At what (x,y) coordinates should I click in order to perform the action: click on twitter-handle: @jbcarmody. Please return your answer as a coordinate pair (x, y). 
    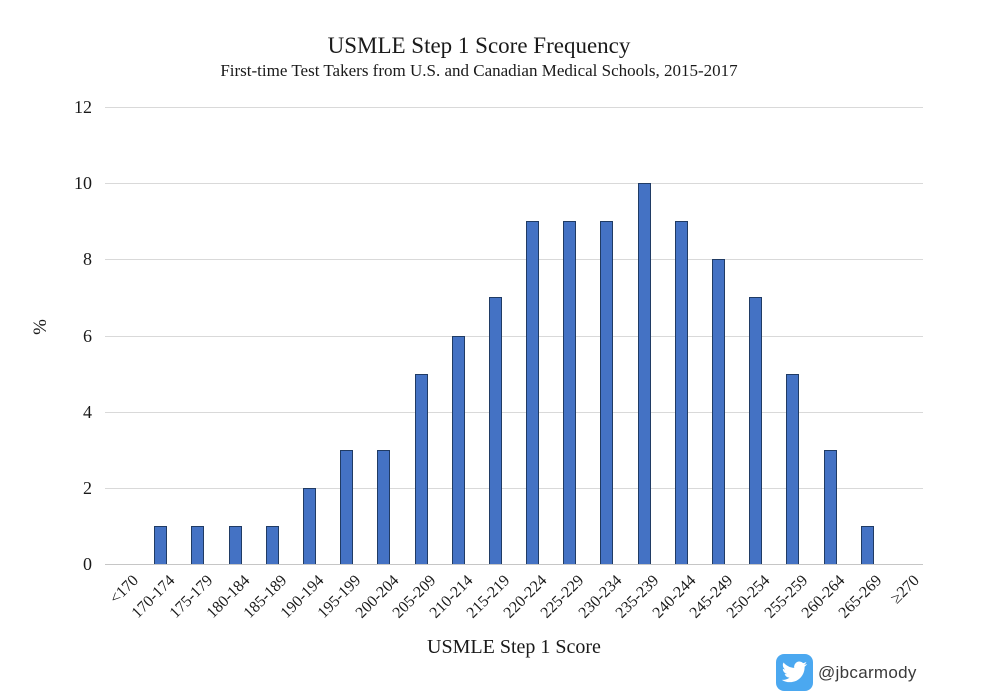
    Looking at the image, I should click on (867, 672).